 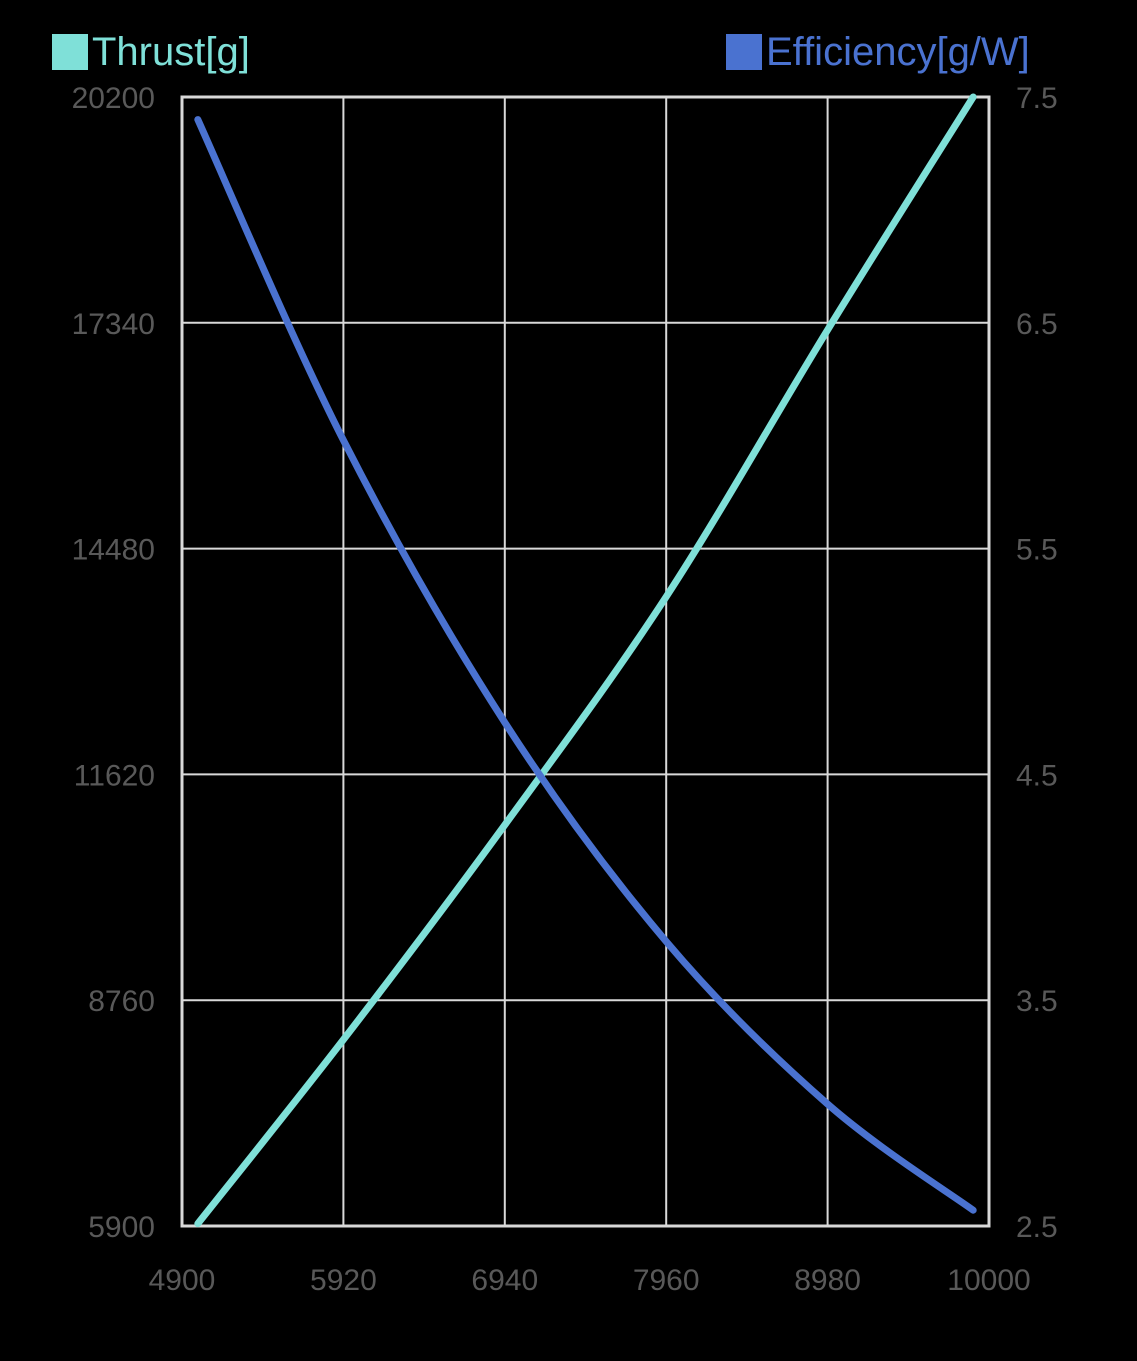 What do you see at coordinates (988, 1280) in the screenshot?
I see `x-tick-label: 10000` at bounding box center [988, 1280].